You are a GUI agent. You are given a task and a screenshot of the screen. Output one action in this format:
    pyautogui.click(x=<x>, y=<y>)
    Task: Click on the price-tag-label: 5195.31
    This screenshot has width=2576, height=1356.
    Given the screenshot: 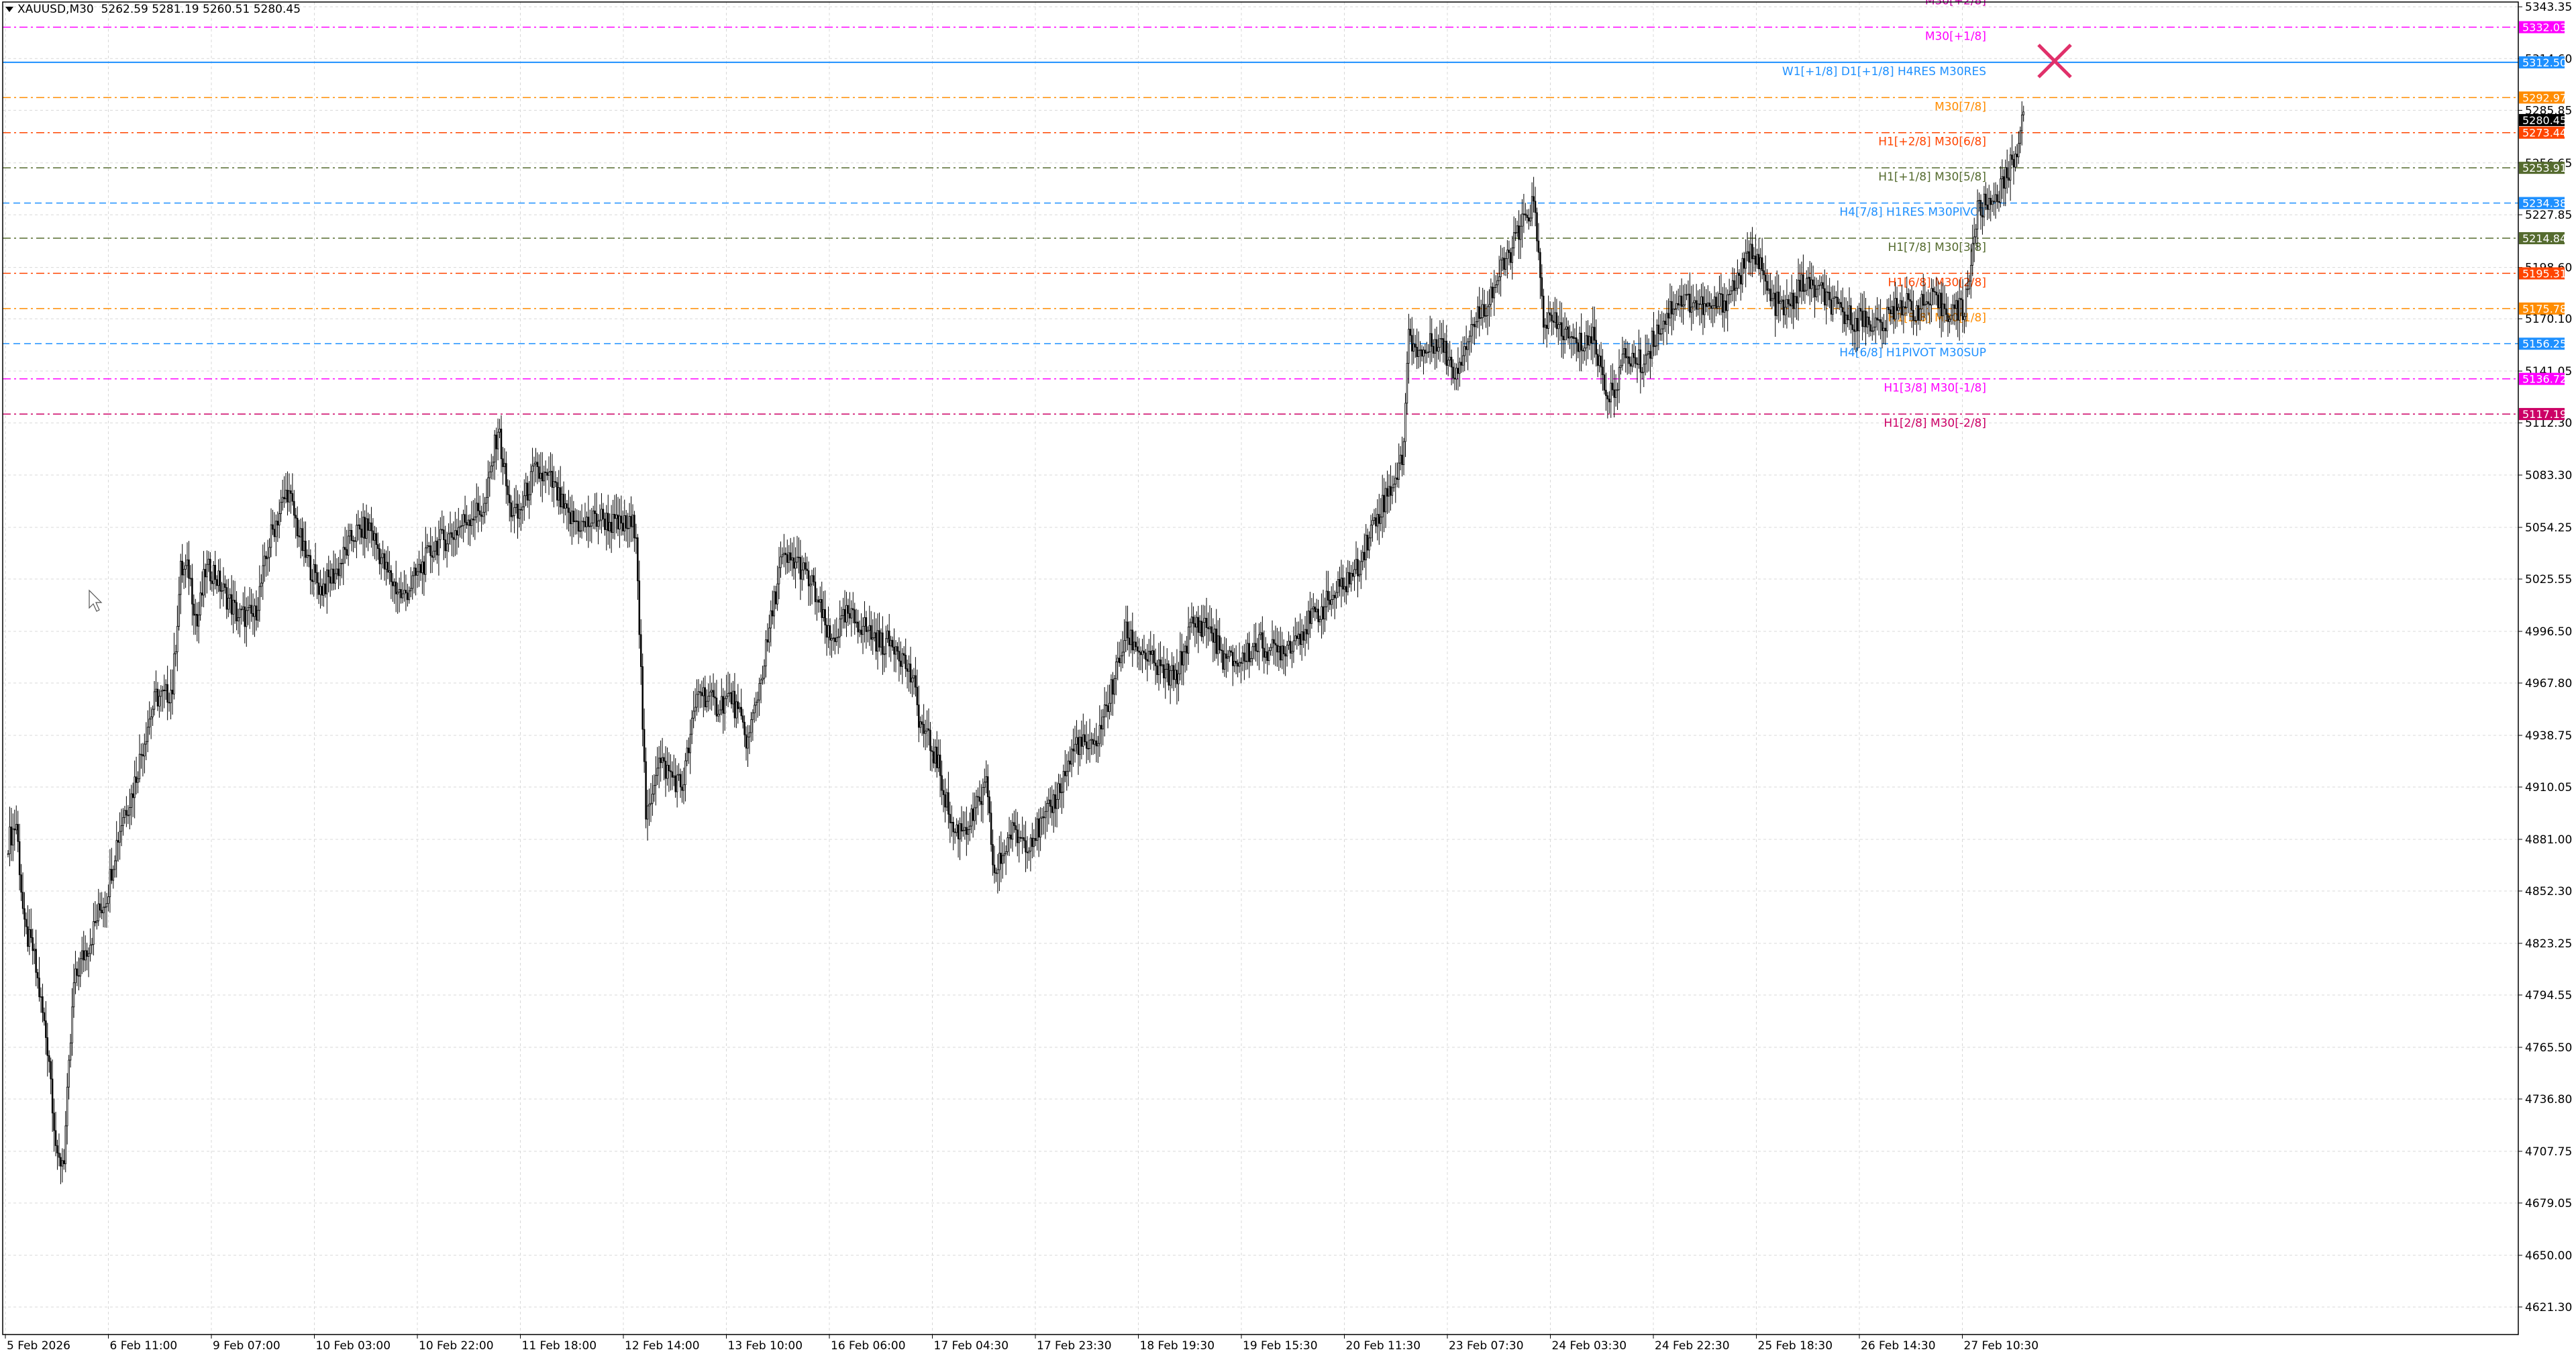 What is the action you would take?
    pyautogui.click(x=2544, y=273)
    